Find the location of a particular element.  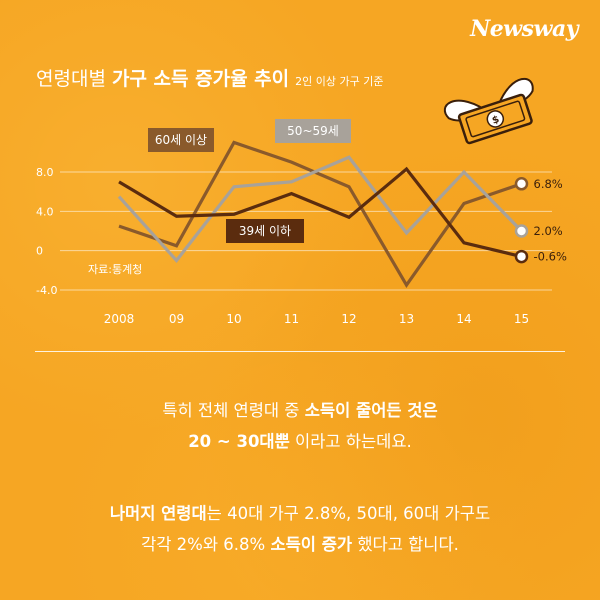

x-tick-label: 2008 is located at coordinates (119, 319).